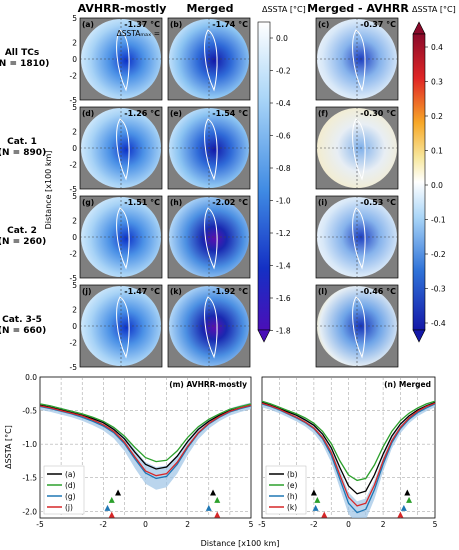 The height and width of the screenshot is (550, 459). Describe the element at coordinates (283, 331) in the screenshot. I see `colorbar-sst-tick-label: -1.8` at that location.